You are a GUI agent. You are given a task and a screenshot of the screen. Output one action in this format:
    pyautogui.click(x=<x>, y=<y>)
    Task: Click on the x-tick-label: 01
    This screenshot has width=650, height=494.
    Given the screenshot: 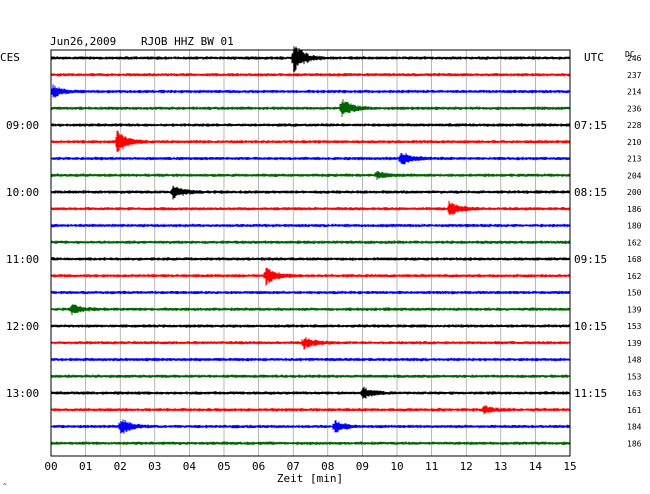 What is the action you would take?
    pyautogui.click(x=85, y=466)
    